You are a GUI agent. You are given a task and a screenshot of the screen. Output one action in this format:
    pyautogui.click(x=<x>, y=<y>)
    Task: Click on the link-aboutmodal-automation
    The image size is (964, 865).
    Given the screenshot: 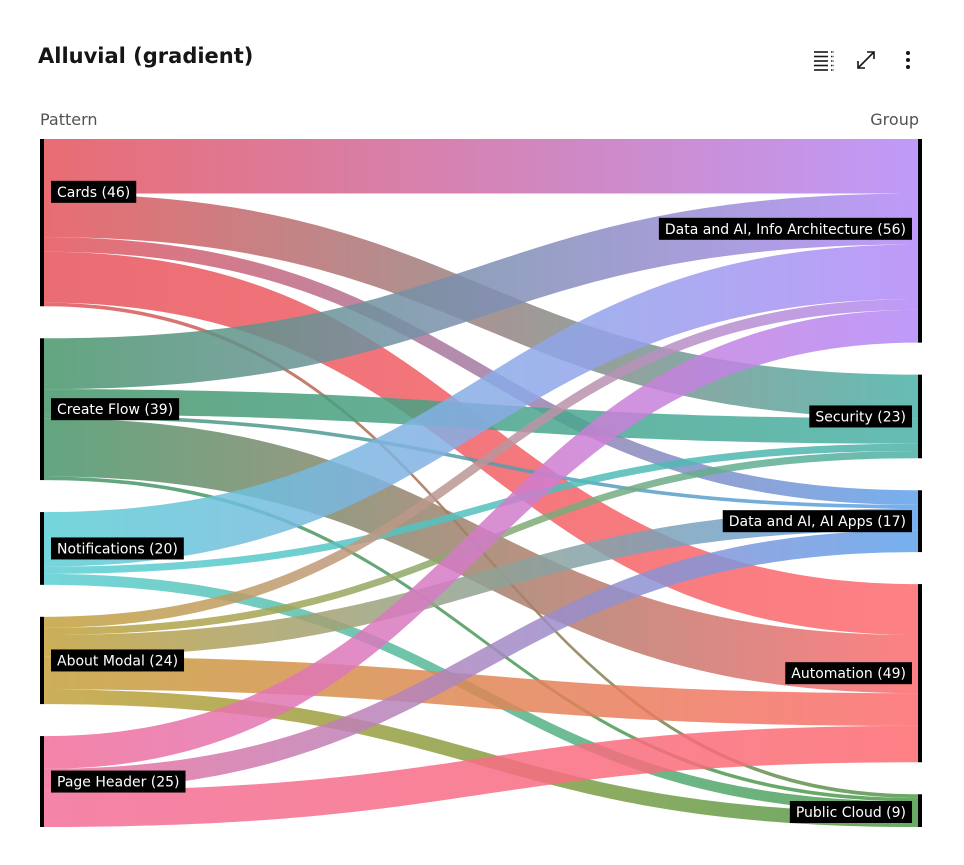 What is the action you would take?
    pyautogui.click(x=481, y=691)
    